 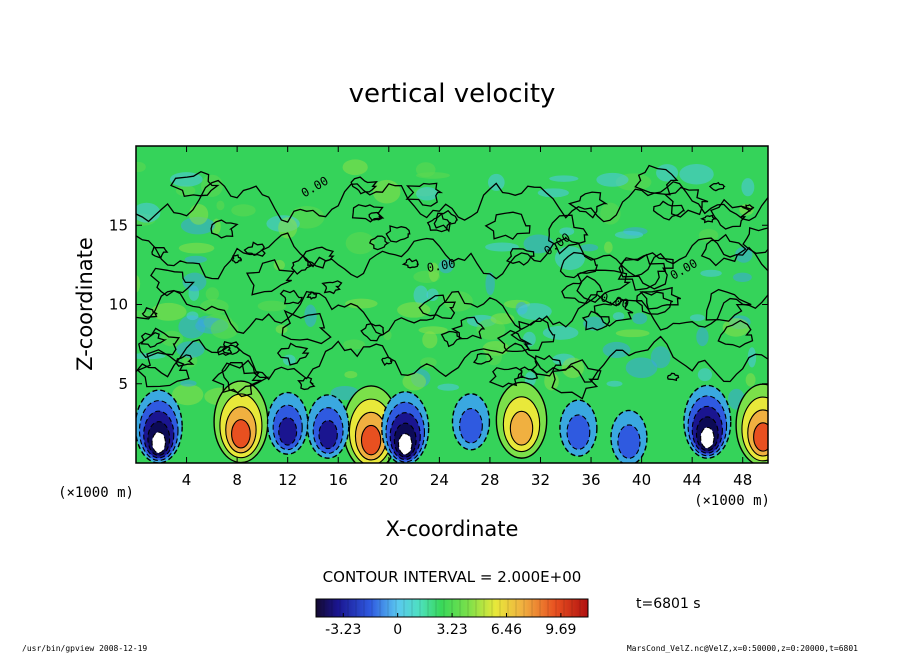 What do you see at coordinates (187, 480) in the screenshot?
I see `x-tick-label: 4` at bounding box center [187, 480].